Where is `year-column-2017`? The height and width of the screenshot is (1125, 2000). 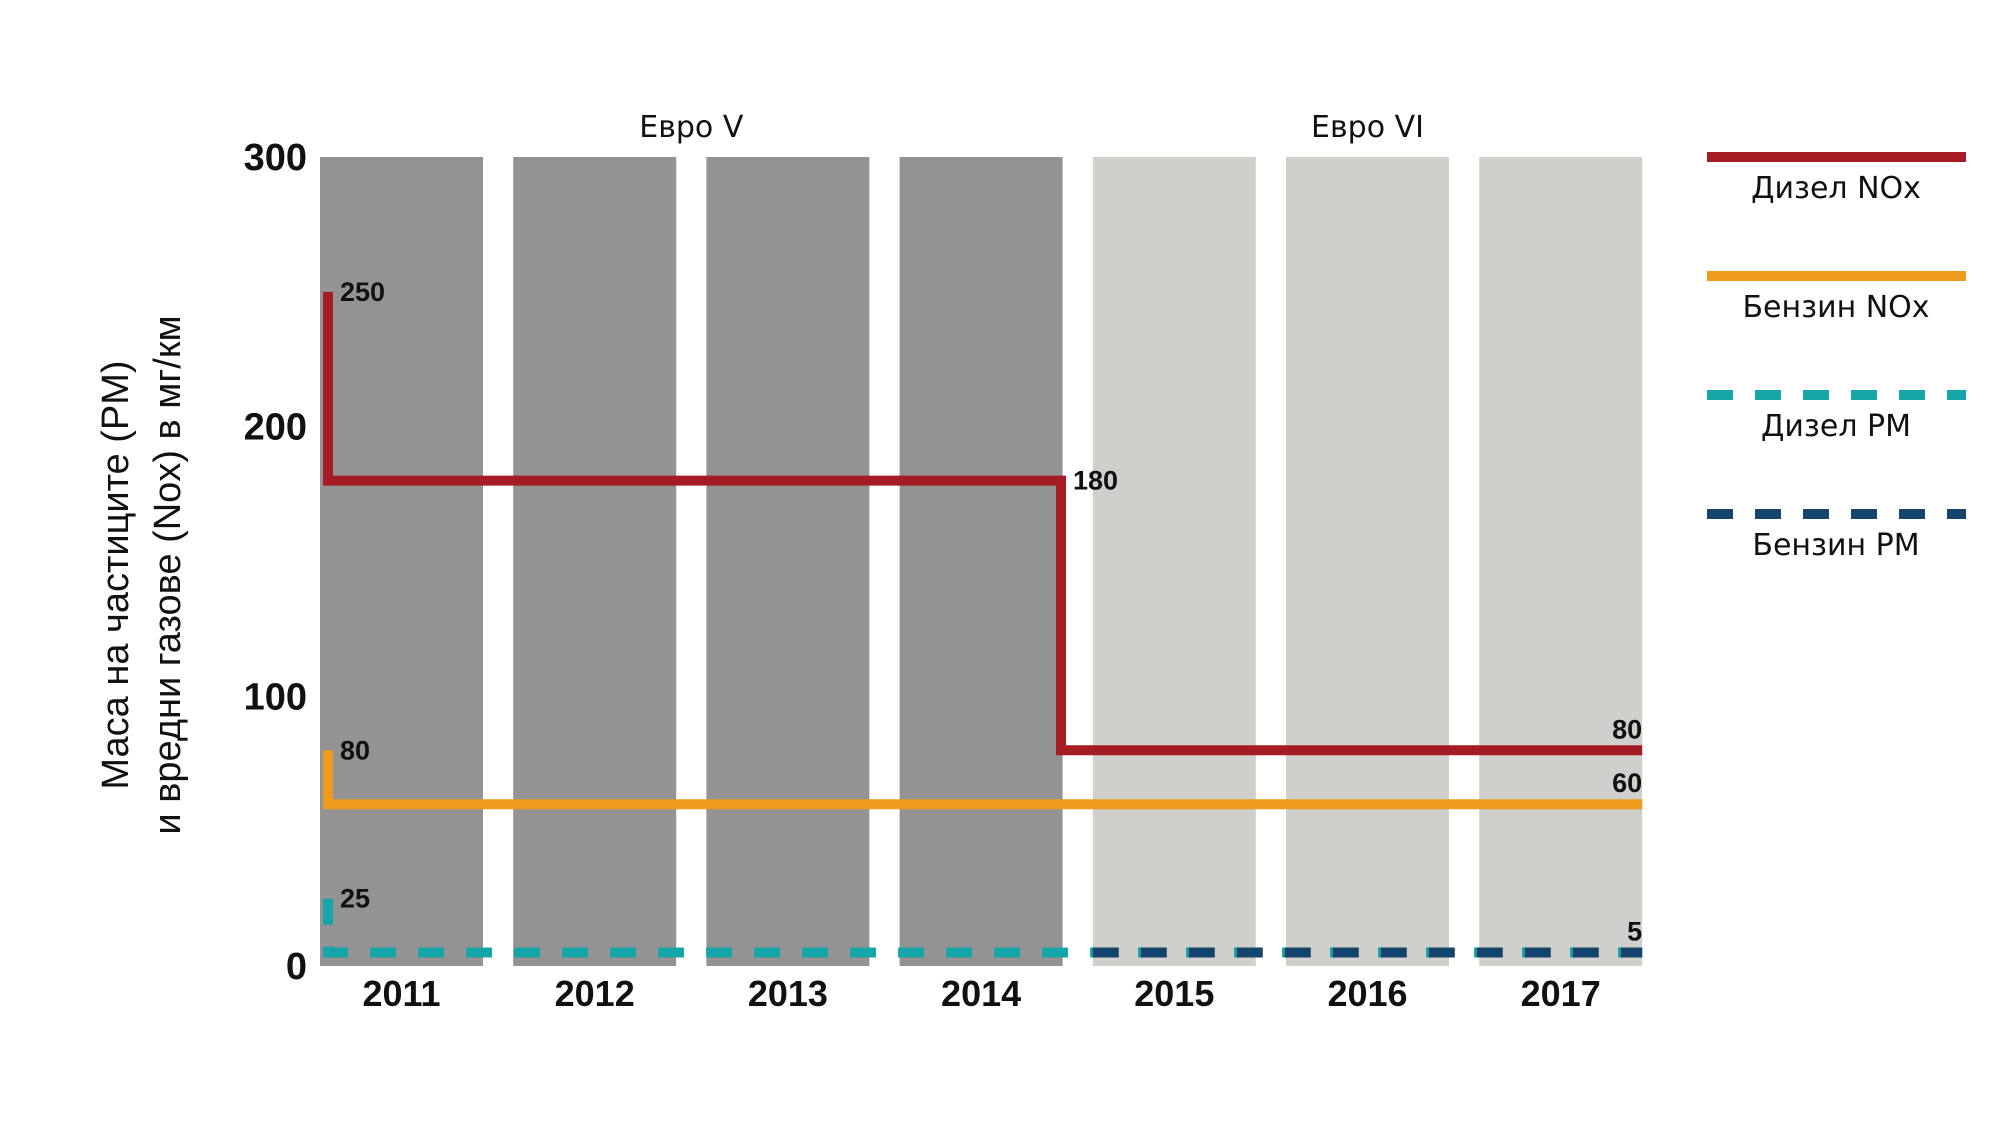
year-column-2017 is located at coordinates (1561, 561).